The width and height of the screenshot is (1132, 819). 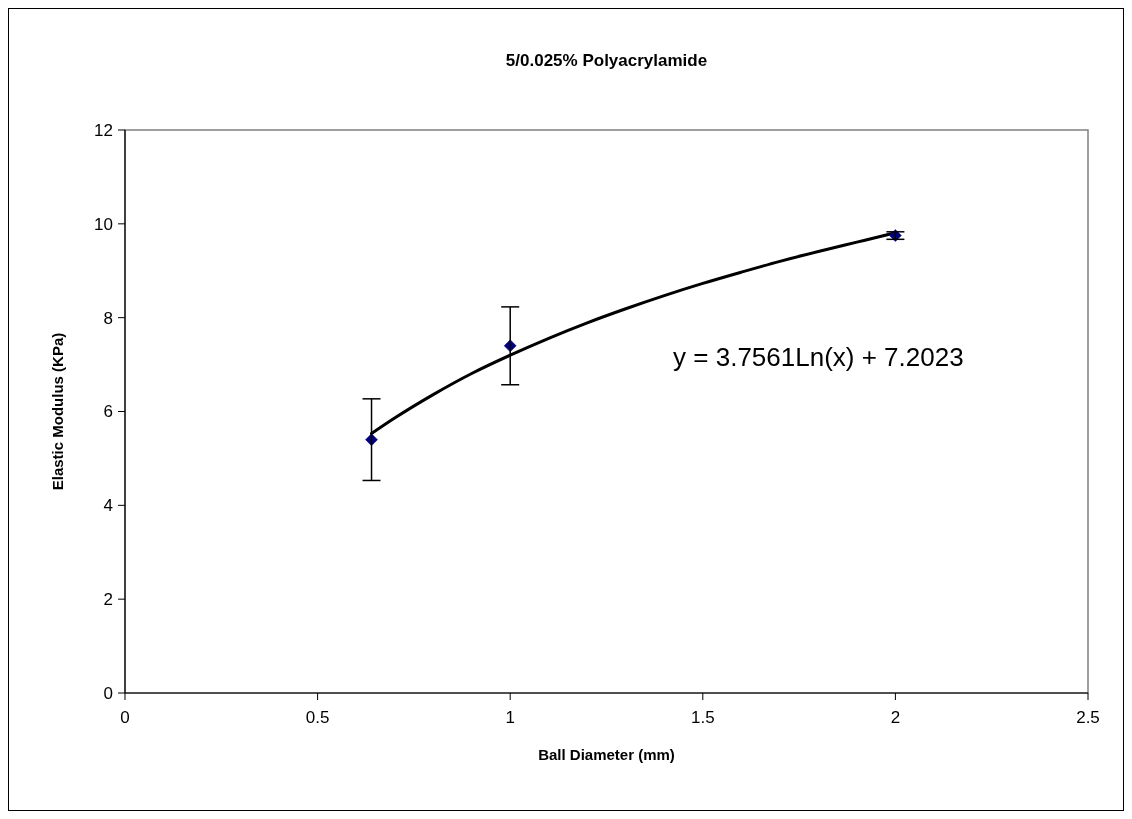 What do you see at coordinates (317, 717) in the screenshot?
I see `x-tick-label: 0.5` at bounding box center [317, 717].